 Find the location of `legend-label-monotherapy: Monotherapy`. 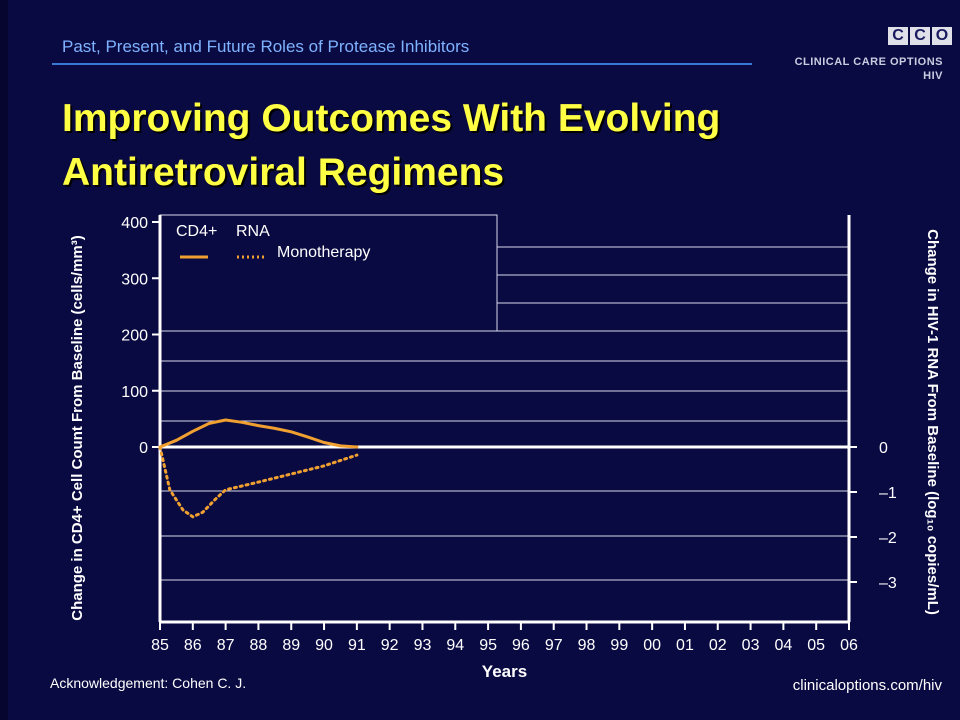

legend-label-monotherapy: Monotherapy is located at coordinates (323, 252).